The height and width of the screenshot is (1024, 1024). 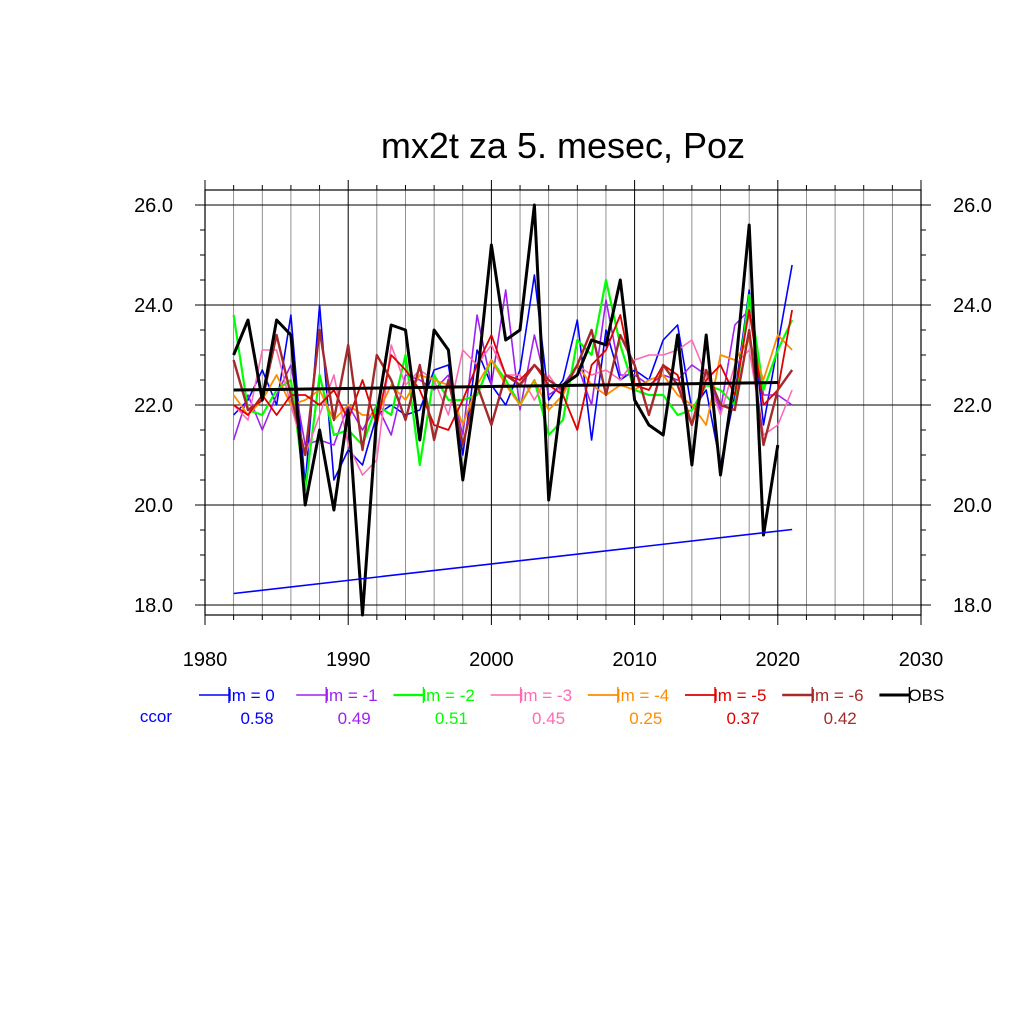 What do you see at coordinates (645, 718) in the screenshot?
I see `legend-ccor-value: 0.25` at bounding box center [645, 718].